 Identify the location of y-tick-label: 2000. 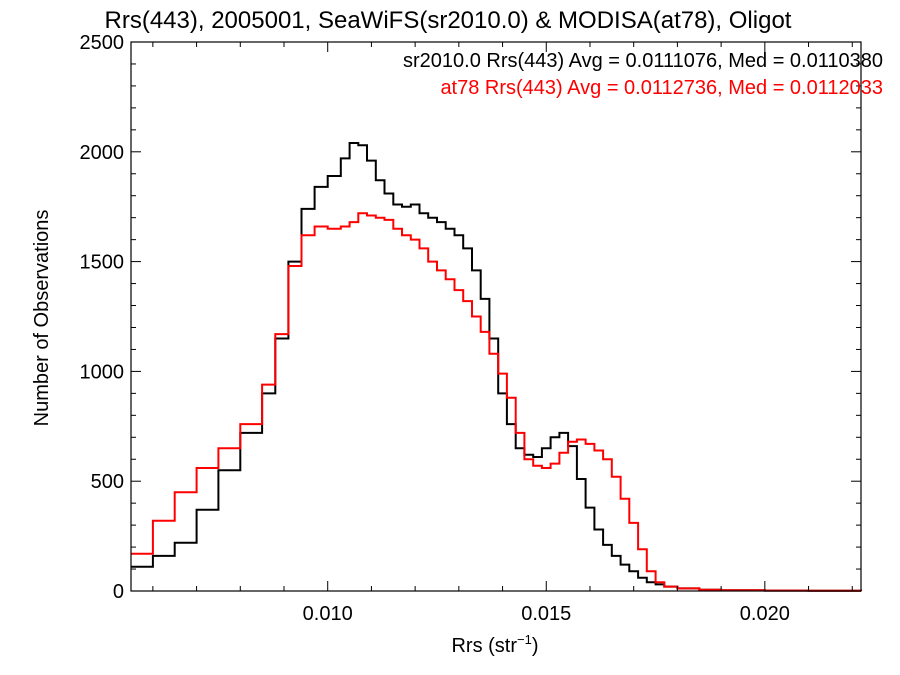
(102, 153).